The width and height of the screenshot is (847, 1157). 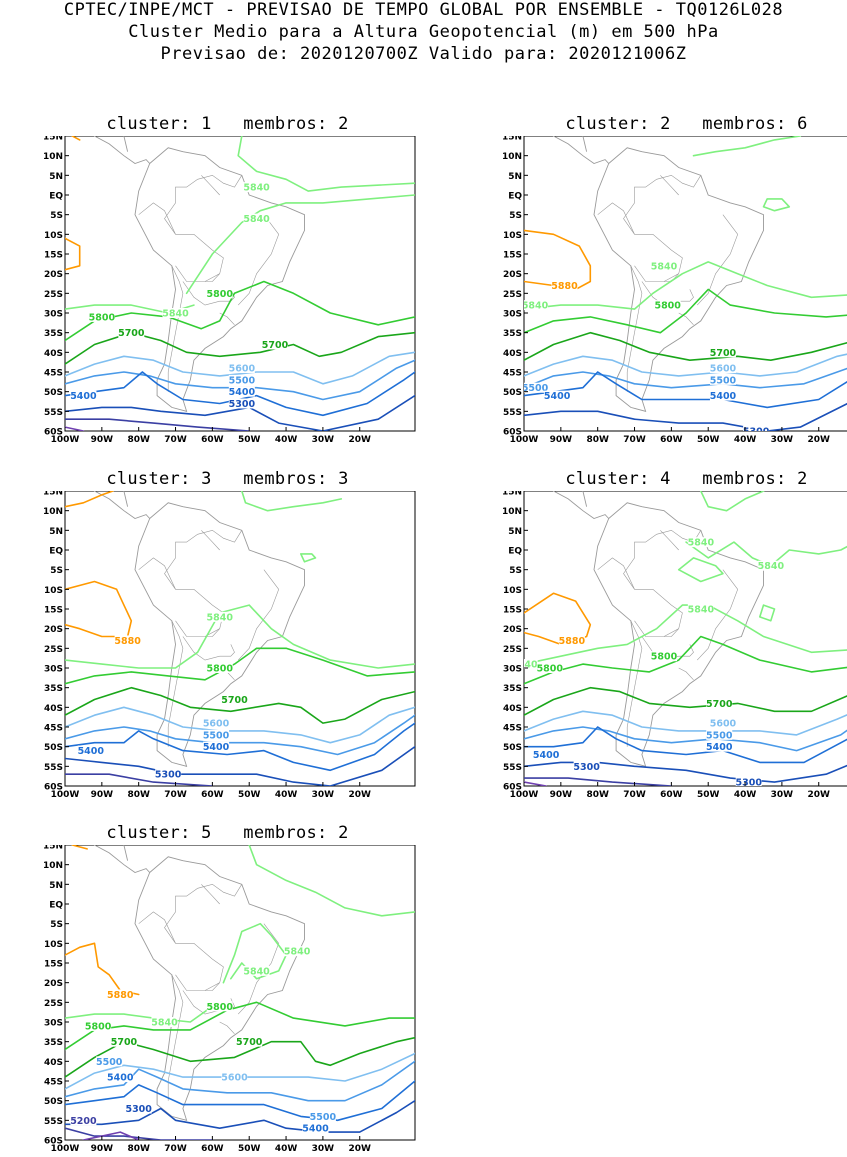 What do you see at coordinates (512, 788) in the screenshot?
I see `lat-label: 60S` at bounding box center [512, 788].